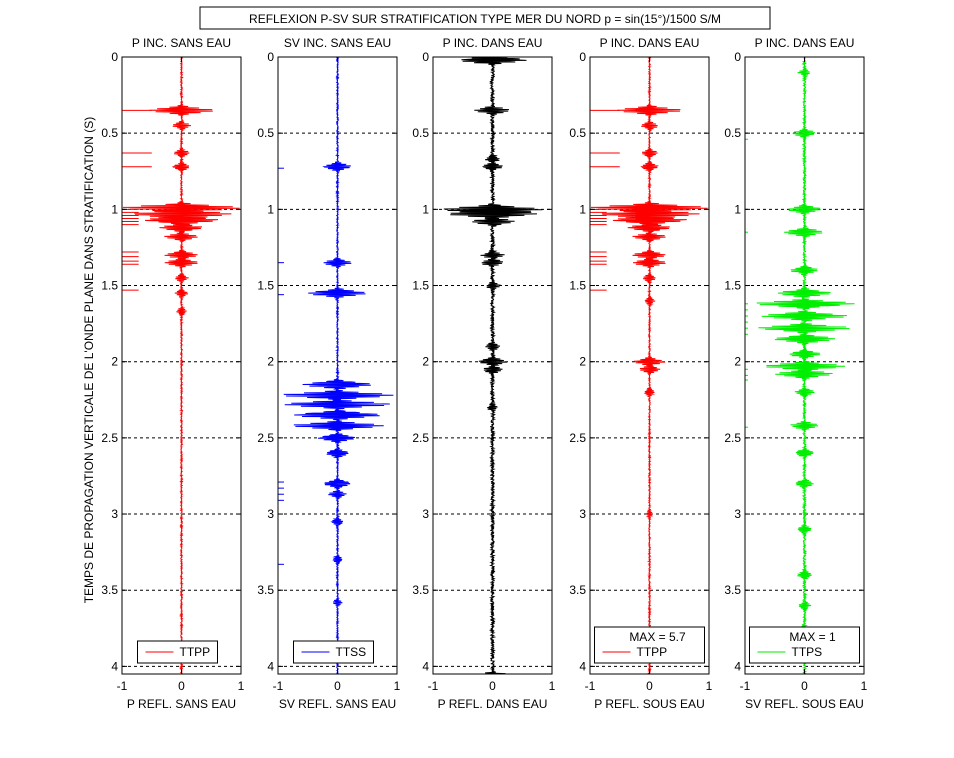  I want to click on trace-ttps, so click(805, 365).